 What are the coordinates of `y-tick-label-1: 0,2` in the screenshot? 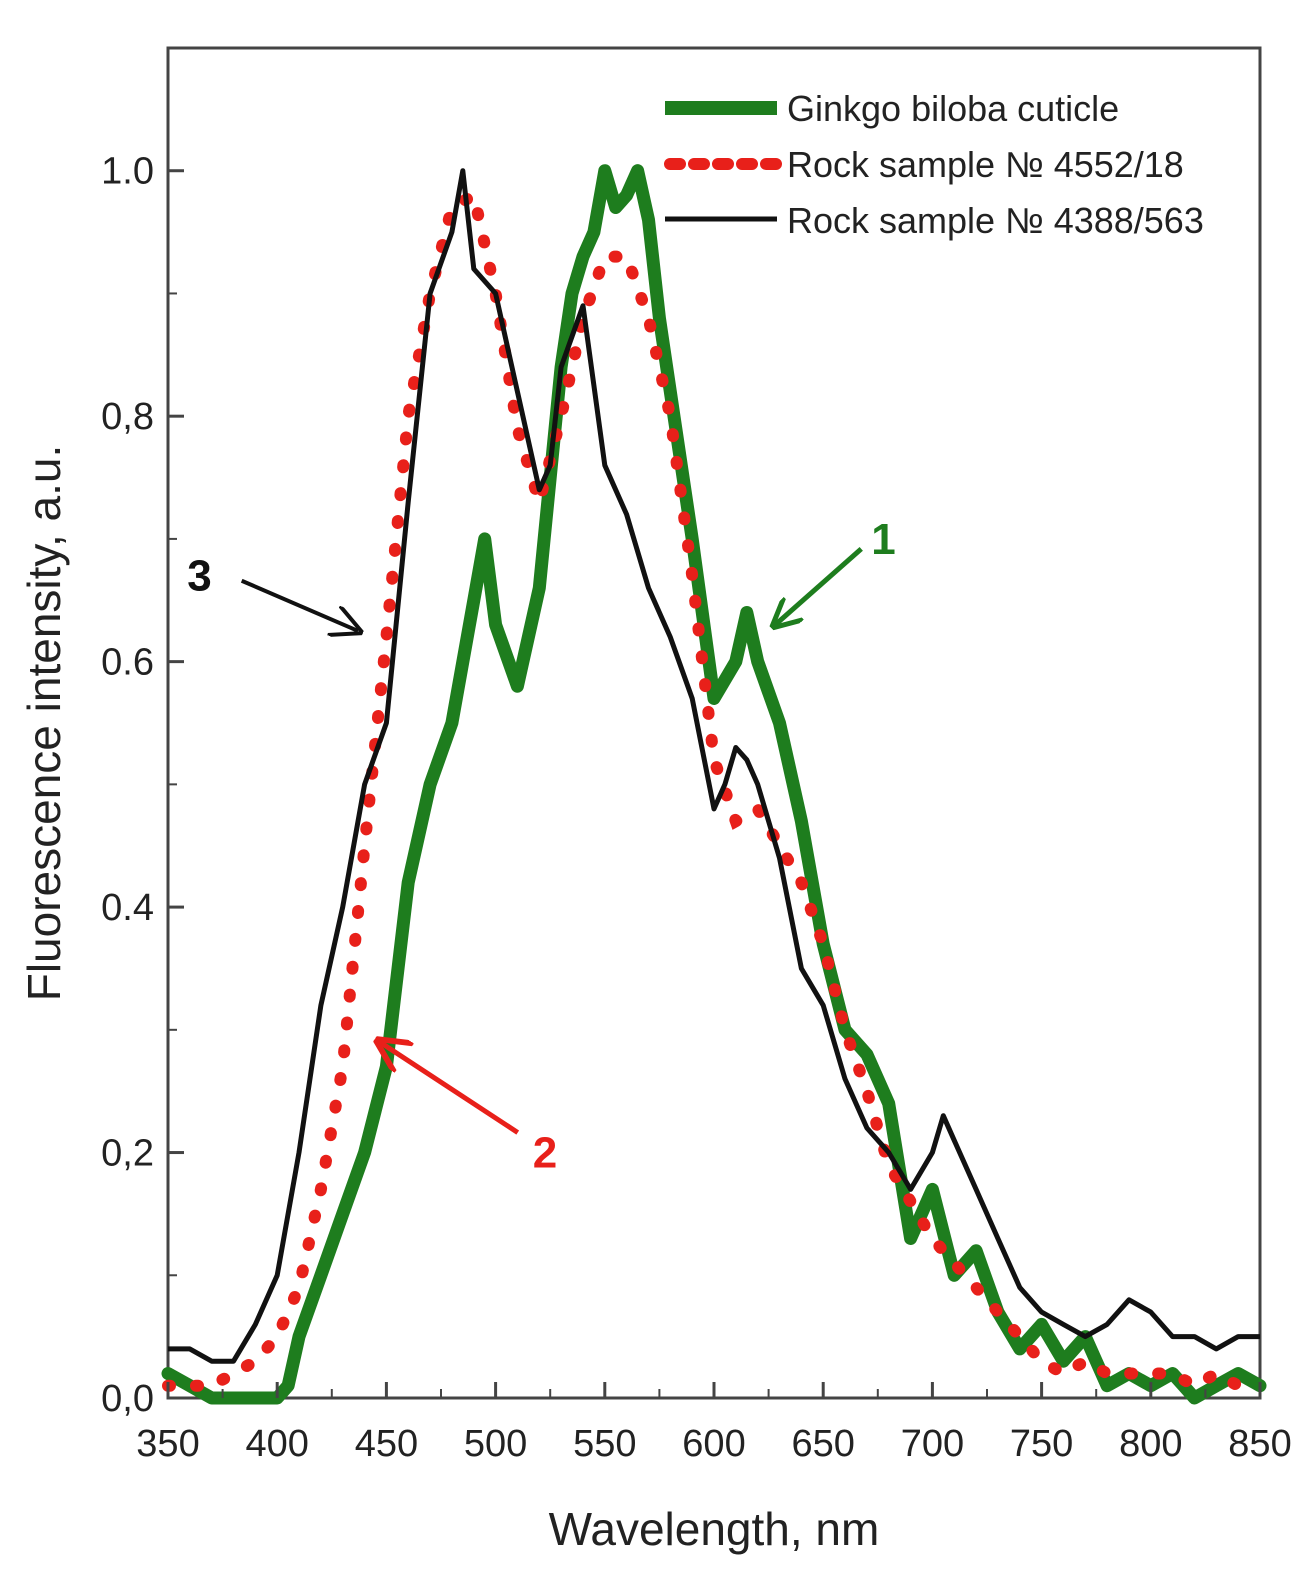 It's located at (127, 1154).